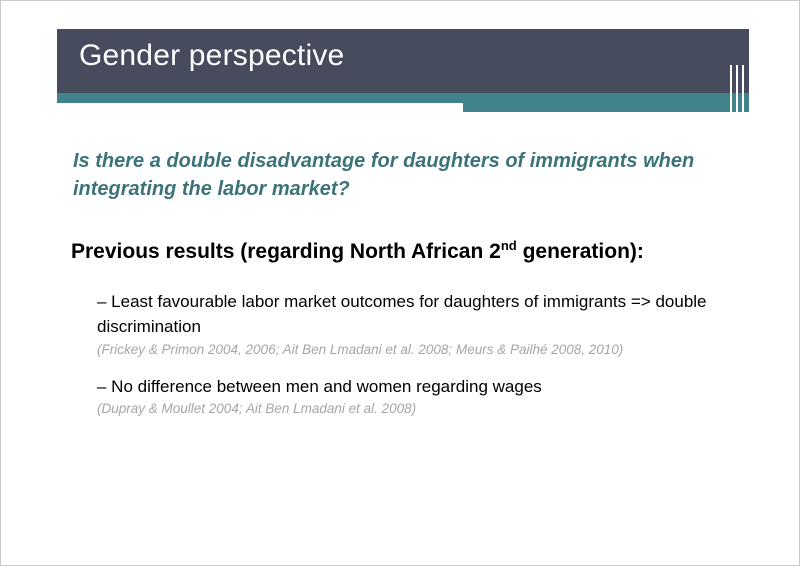 This screenshot has width=800, height=566. What do you see at coordinates (260, 98) in the screenshot?
I see `accent-bar-left` at bounding box center [260, 98].